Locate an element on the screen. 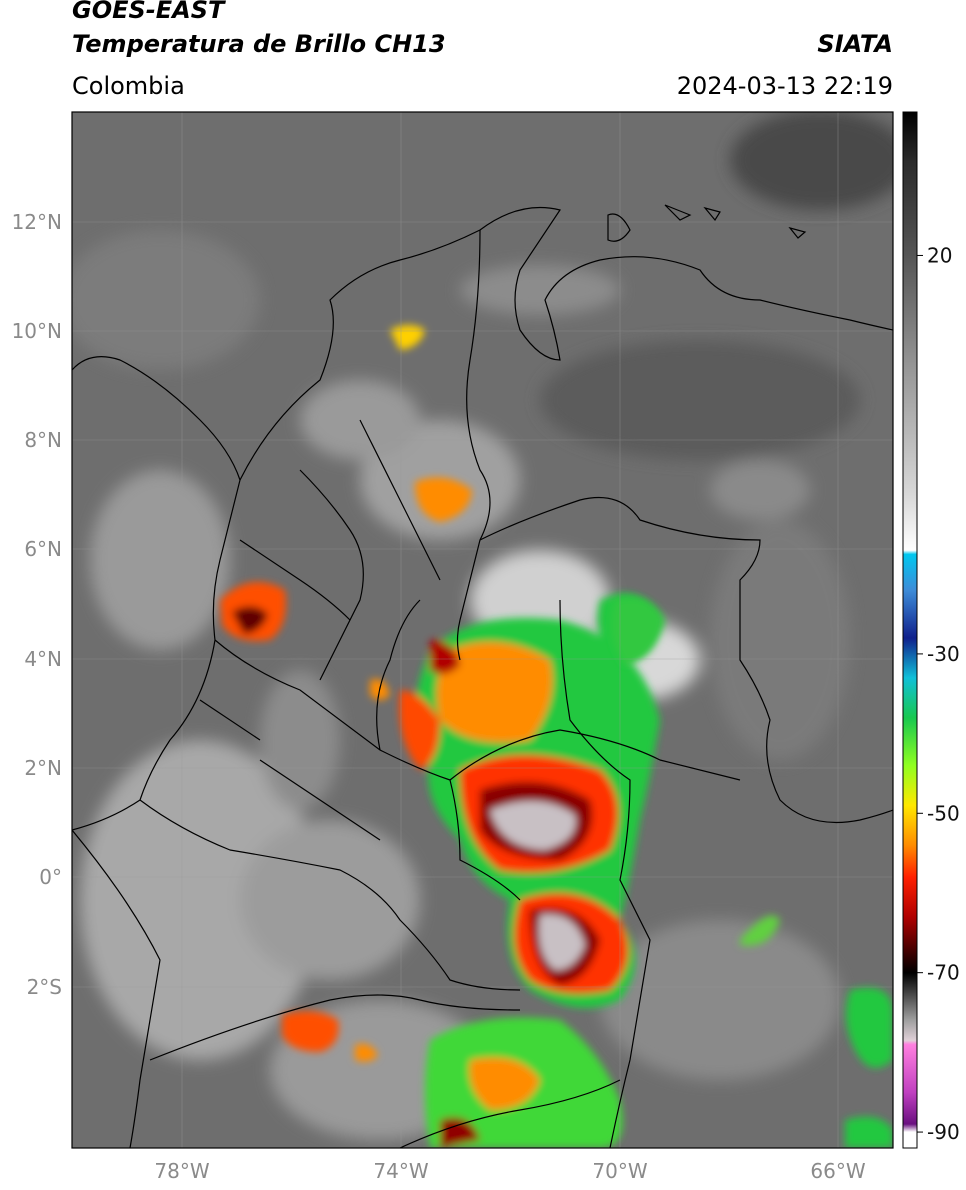  colorbar: 20 -30 -50 -70 -90 is located at coordinates (931, 630).